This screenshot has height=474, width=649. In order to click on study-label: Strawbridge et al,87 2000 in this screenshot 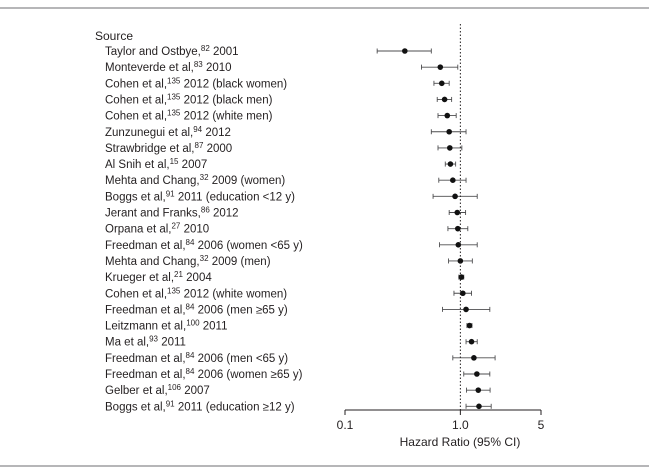, I will do `click(168, 148)`.